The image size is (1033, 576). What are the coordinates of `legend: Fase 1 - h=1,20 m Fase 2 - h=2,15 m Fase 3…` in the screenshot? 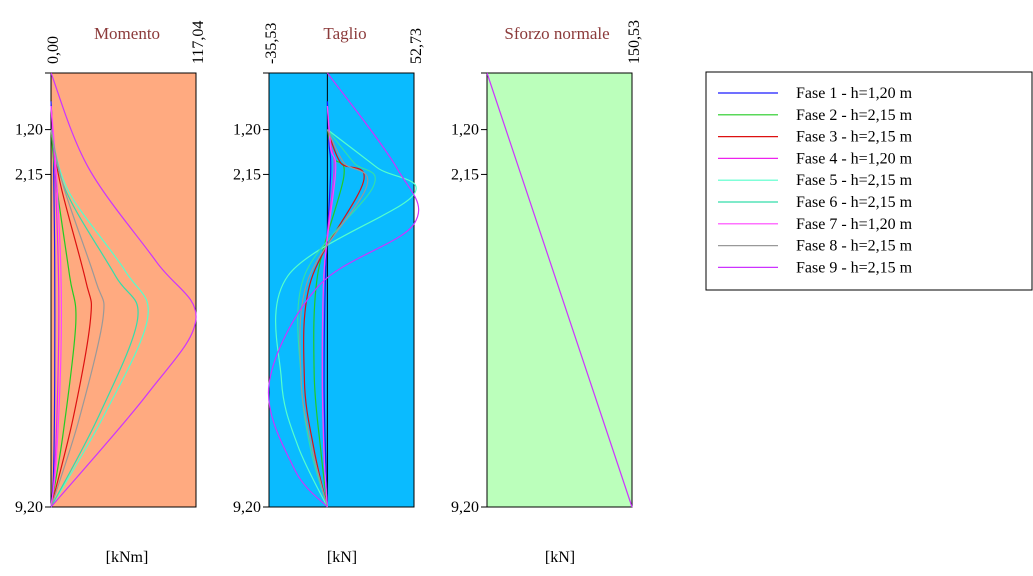 It's located at (869, 181).